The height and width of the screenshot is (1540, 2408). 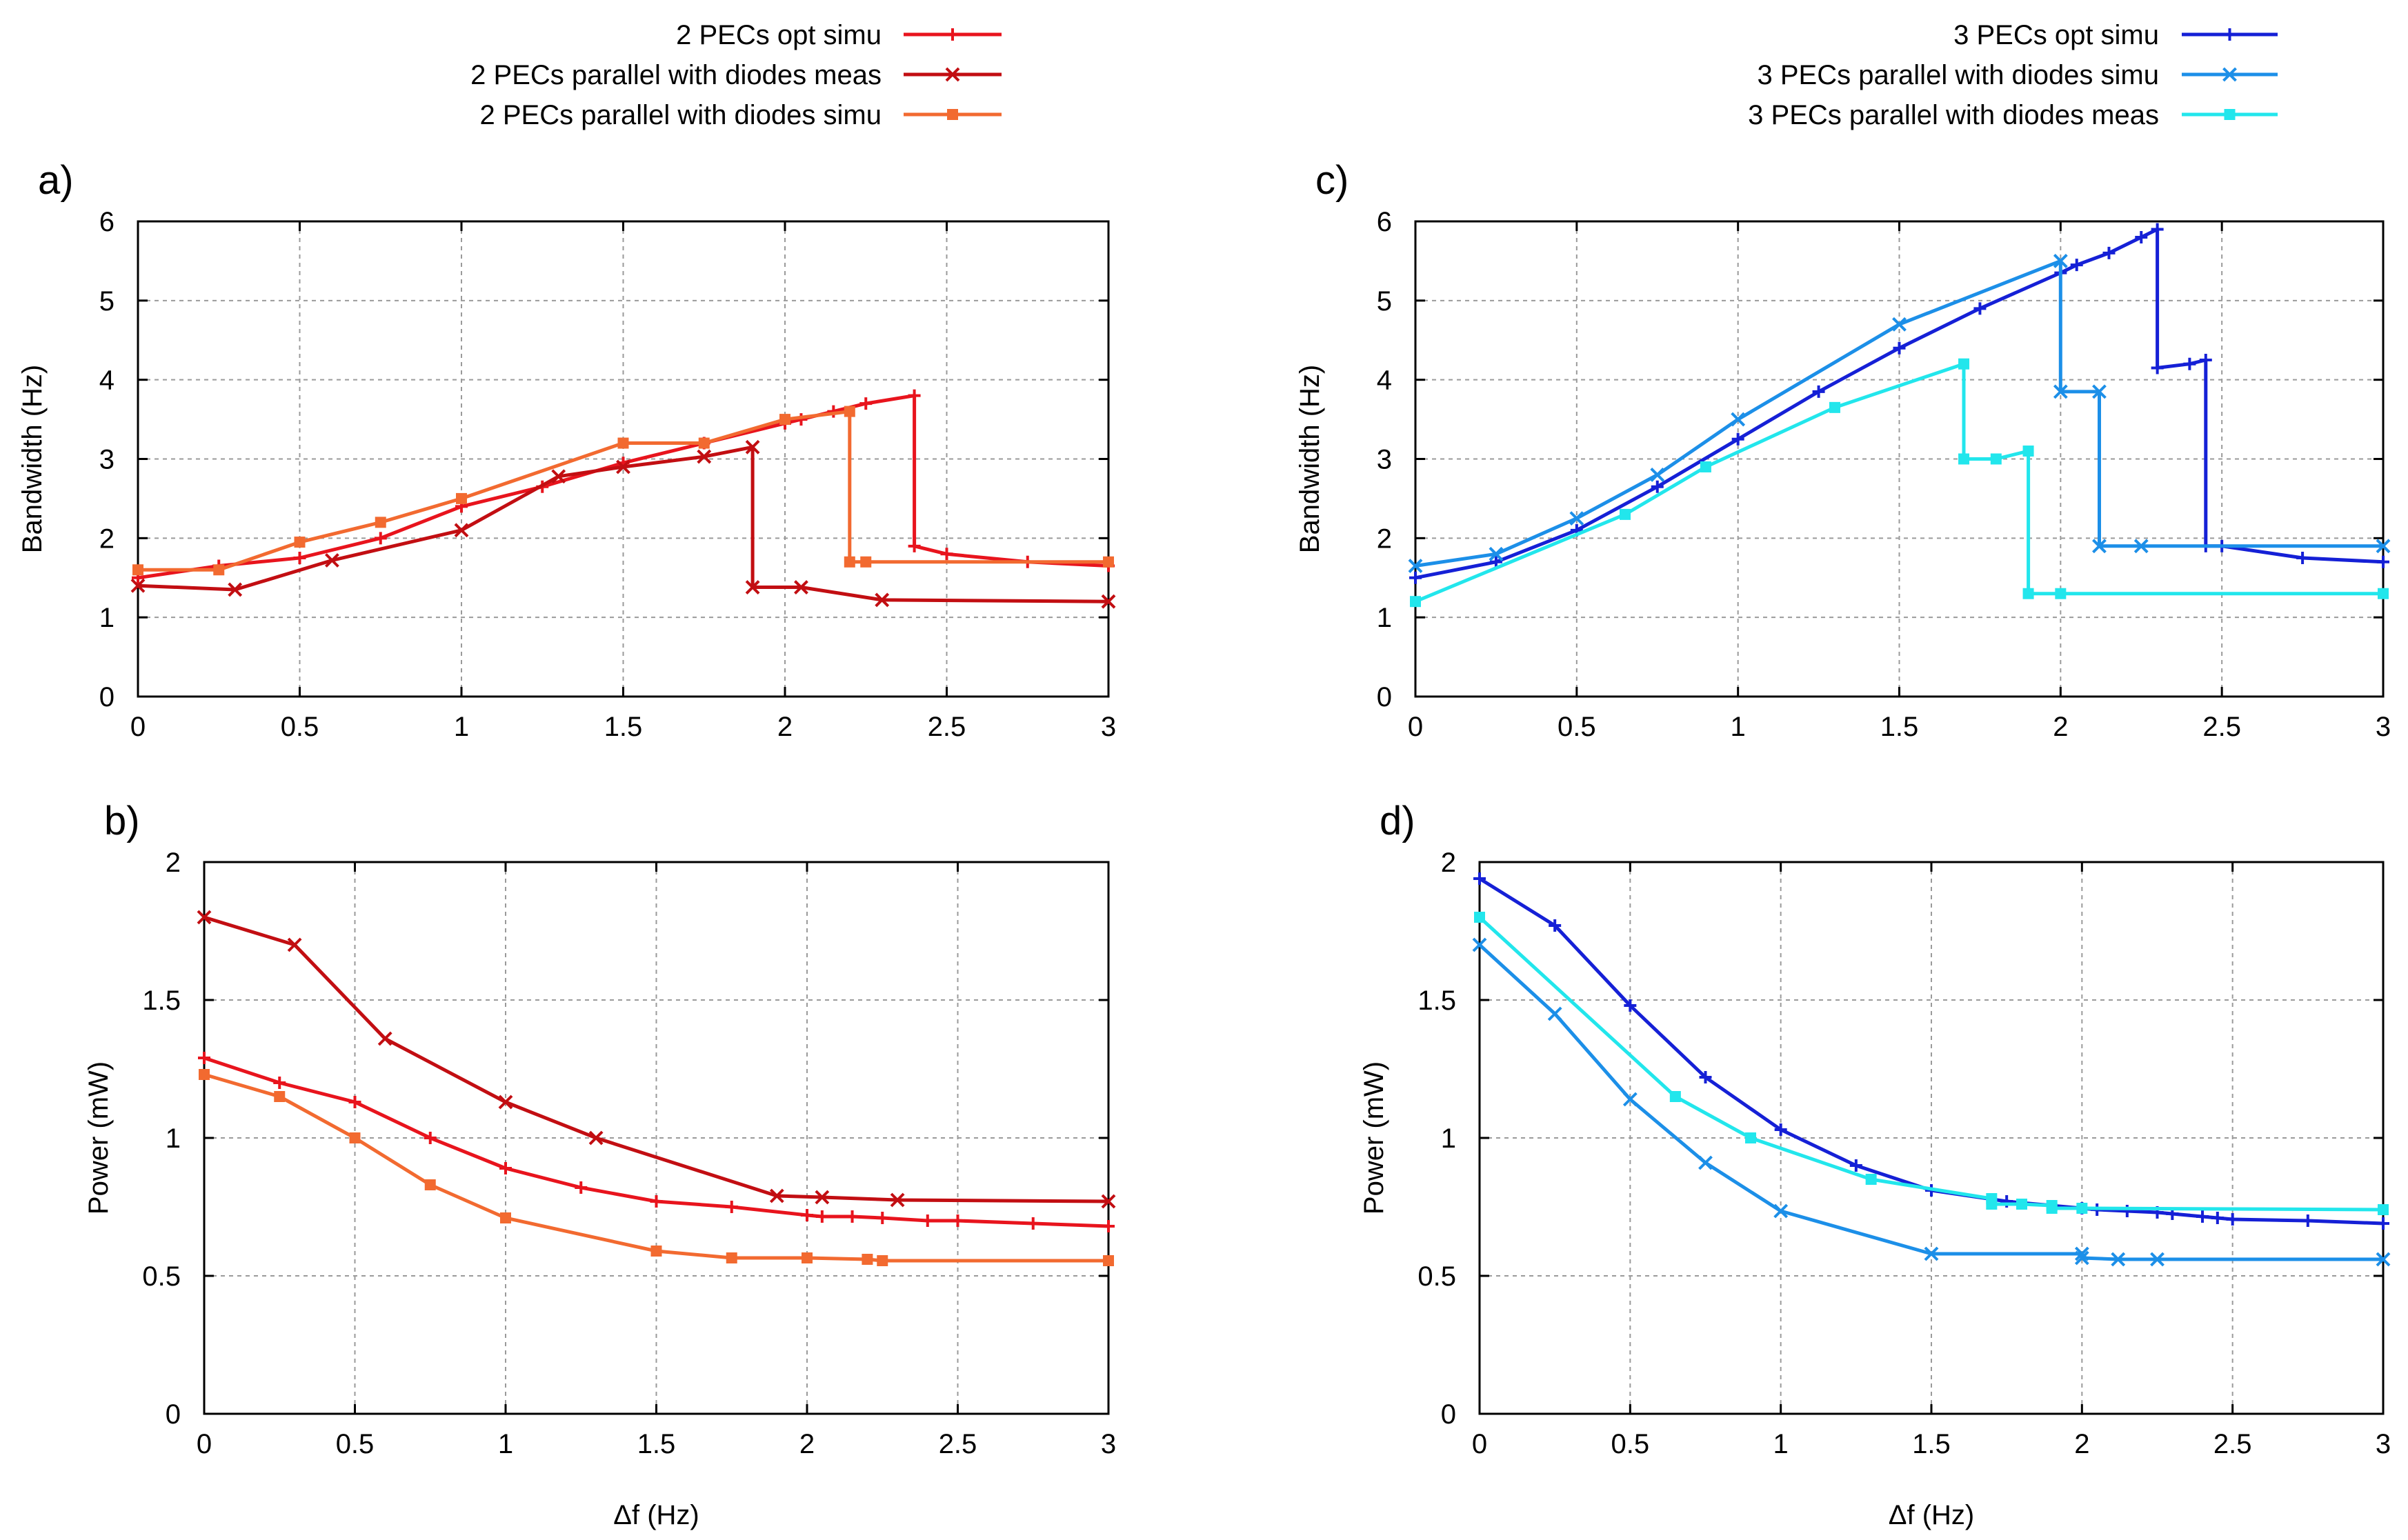 What do you see at coordinates (1385, 222) in the screenshot?
I see `y-tick-label: 6` at bounding box center [1385, 222].